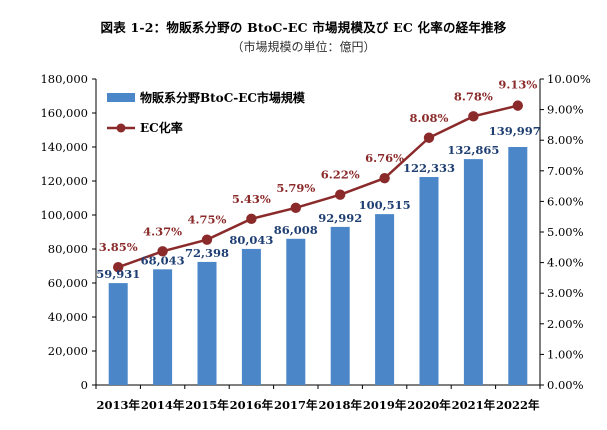 The height and width of the screenshot is (430, 607). What do you see at coordinates (385, 205) in the screenshot?
I see `bar-value-label: 100,515` at bounding box center [385, 205].